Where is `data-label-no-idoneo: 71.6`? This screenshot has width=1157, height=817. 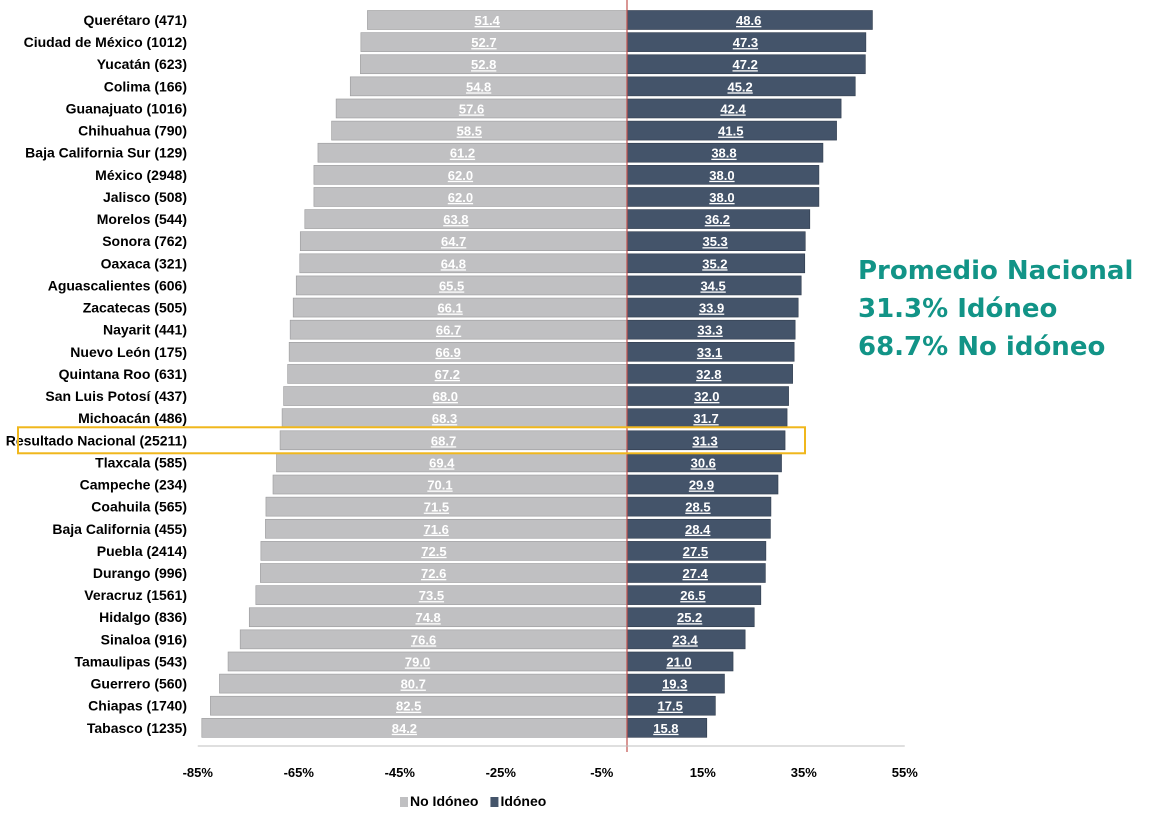
data-label-no-idoneo: 71.6 is located at coordinates (436, 529).